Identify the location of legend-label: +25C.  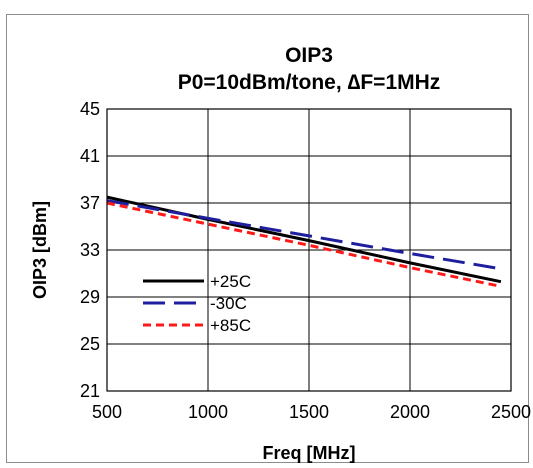
(230, 281).